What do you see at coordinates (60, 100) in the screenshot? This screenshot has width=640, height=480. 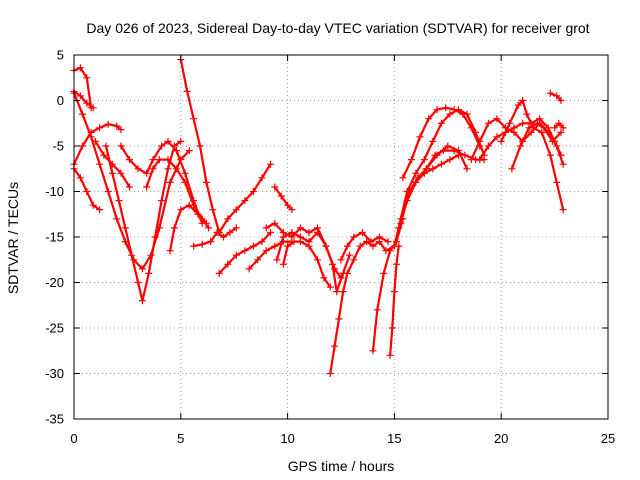 I see `y-tick-label: 0` at bounding box center [60, 100].